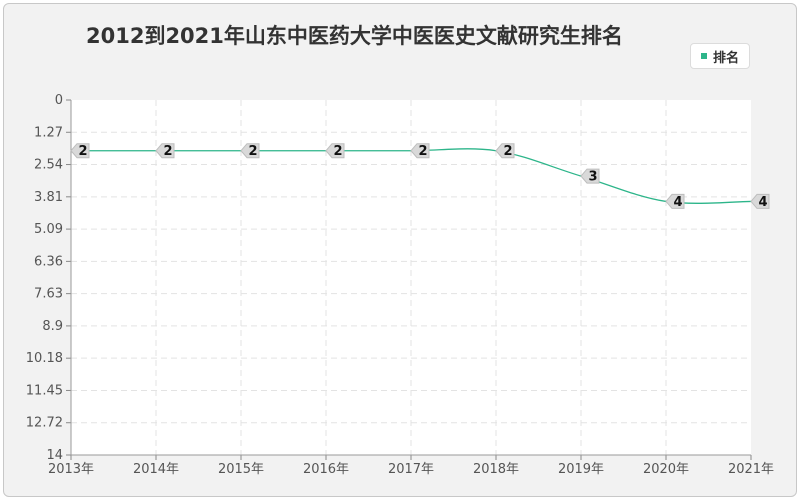 The width and height of the screenshot is (800, 500). Describe the element at coordinates (44, 423) in the screenshot. I see `y-tick-label: 12.72` at that location.